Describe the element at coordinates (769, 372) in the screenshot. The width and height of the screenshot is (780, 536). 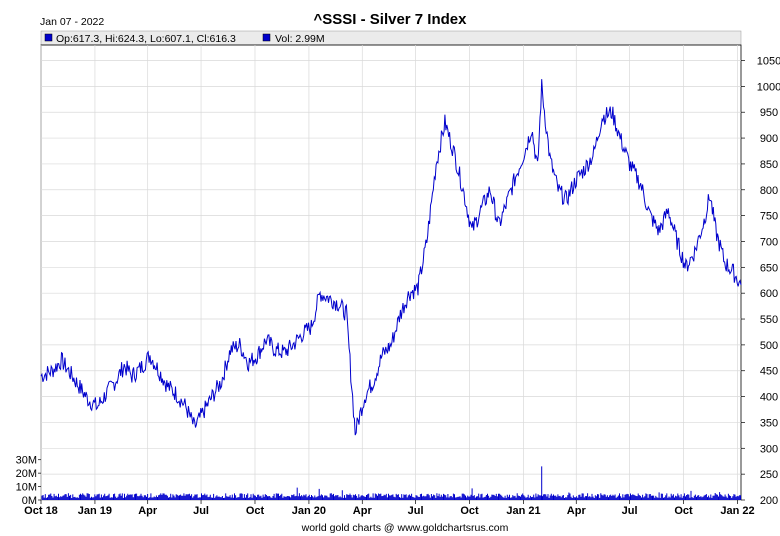
I see `price-tick-label: 450` at that location.